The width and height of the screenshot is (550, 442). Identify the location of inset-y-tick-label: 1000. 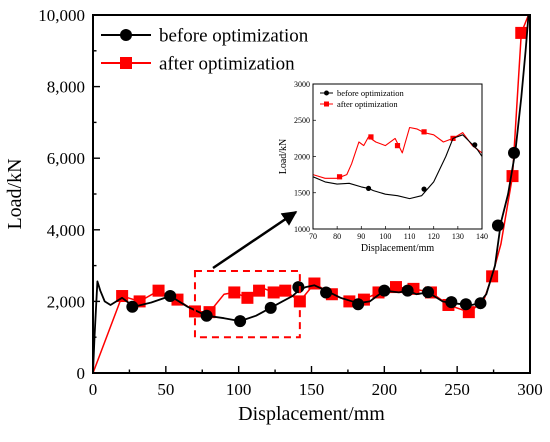
(302, 229).